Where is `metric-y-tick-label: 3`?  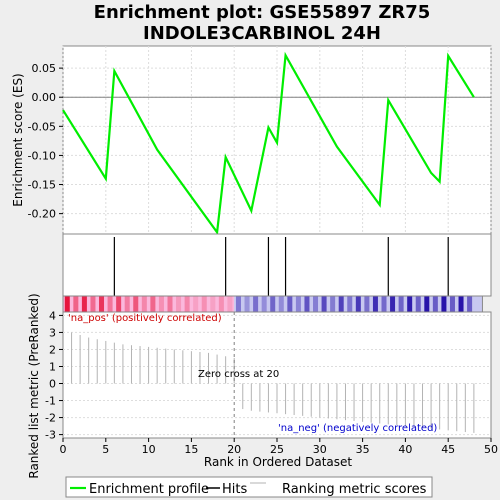
metric-y-tick-label: 3 is located at coordinates (52, 332).